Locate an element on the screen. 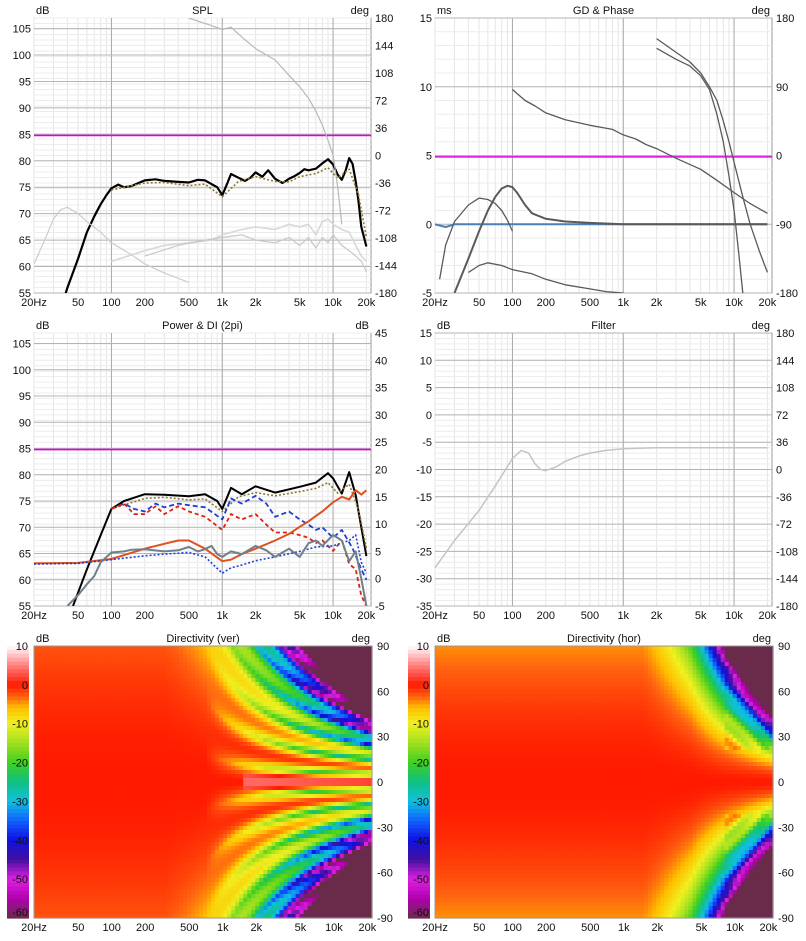 The height and width of the screenshot is (941, 806). x-tick-label: 1k is located at coordinates (623, 616).